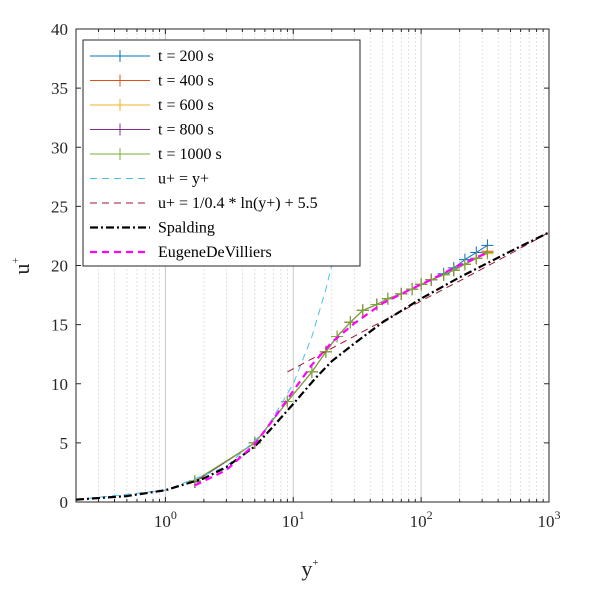 Image resolution: width=591 pixels, height=591 pixels. What do you see at coordinates (152, 81) in the screenshot?
I see `legend-item: t = 400 s` at bounding box center [152, 81].